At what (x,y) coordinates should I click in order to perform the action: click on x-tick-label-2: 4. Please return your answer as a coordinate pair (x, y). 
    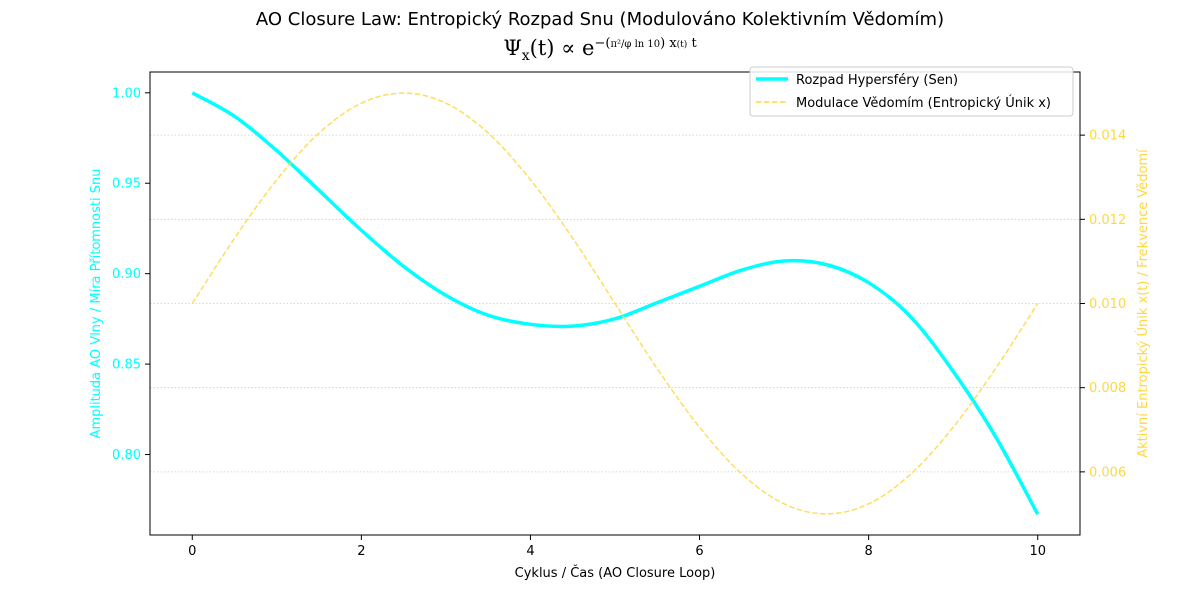
    Looking at the image, I should click on (530, 551).